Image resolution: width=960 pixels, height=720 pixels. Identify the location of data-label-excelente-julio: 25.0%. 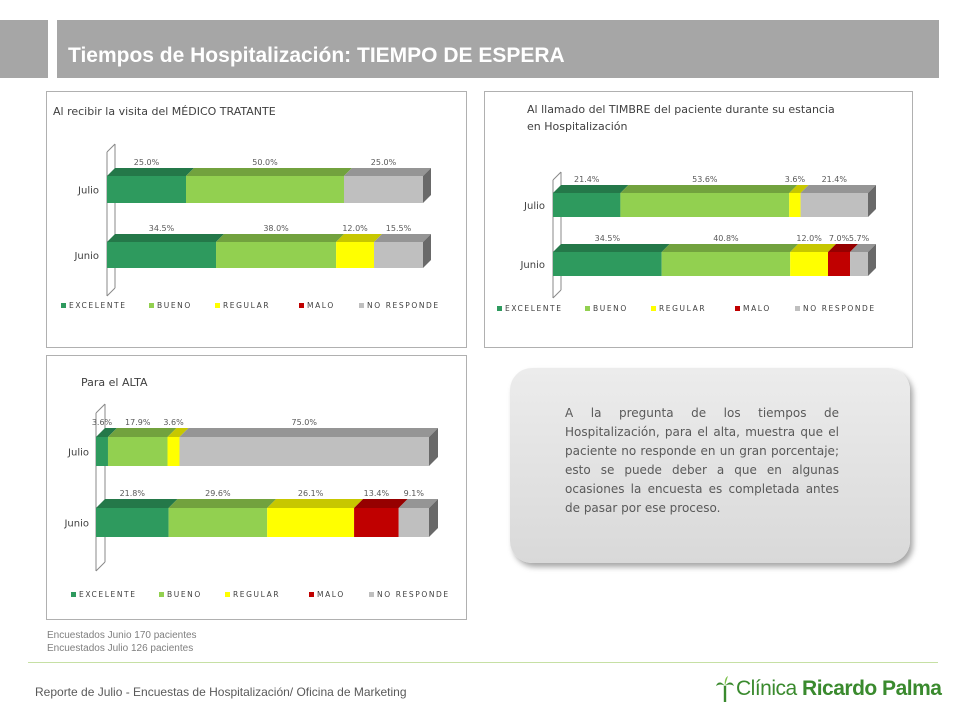
(147, 162).